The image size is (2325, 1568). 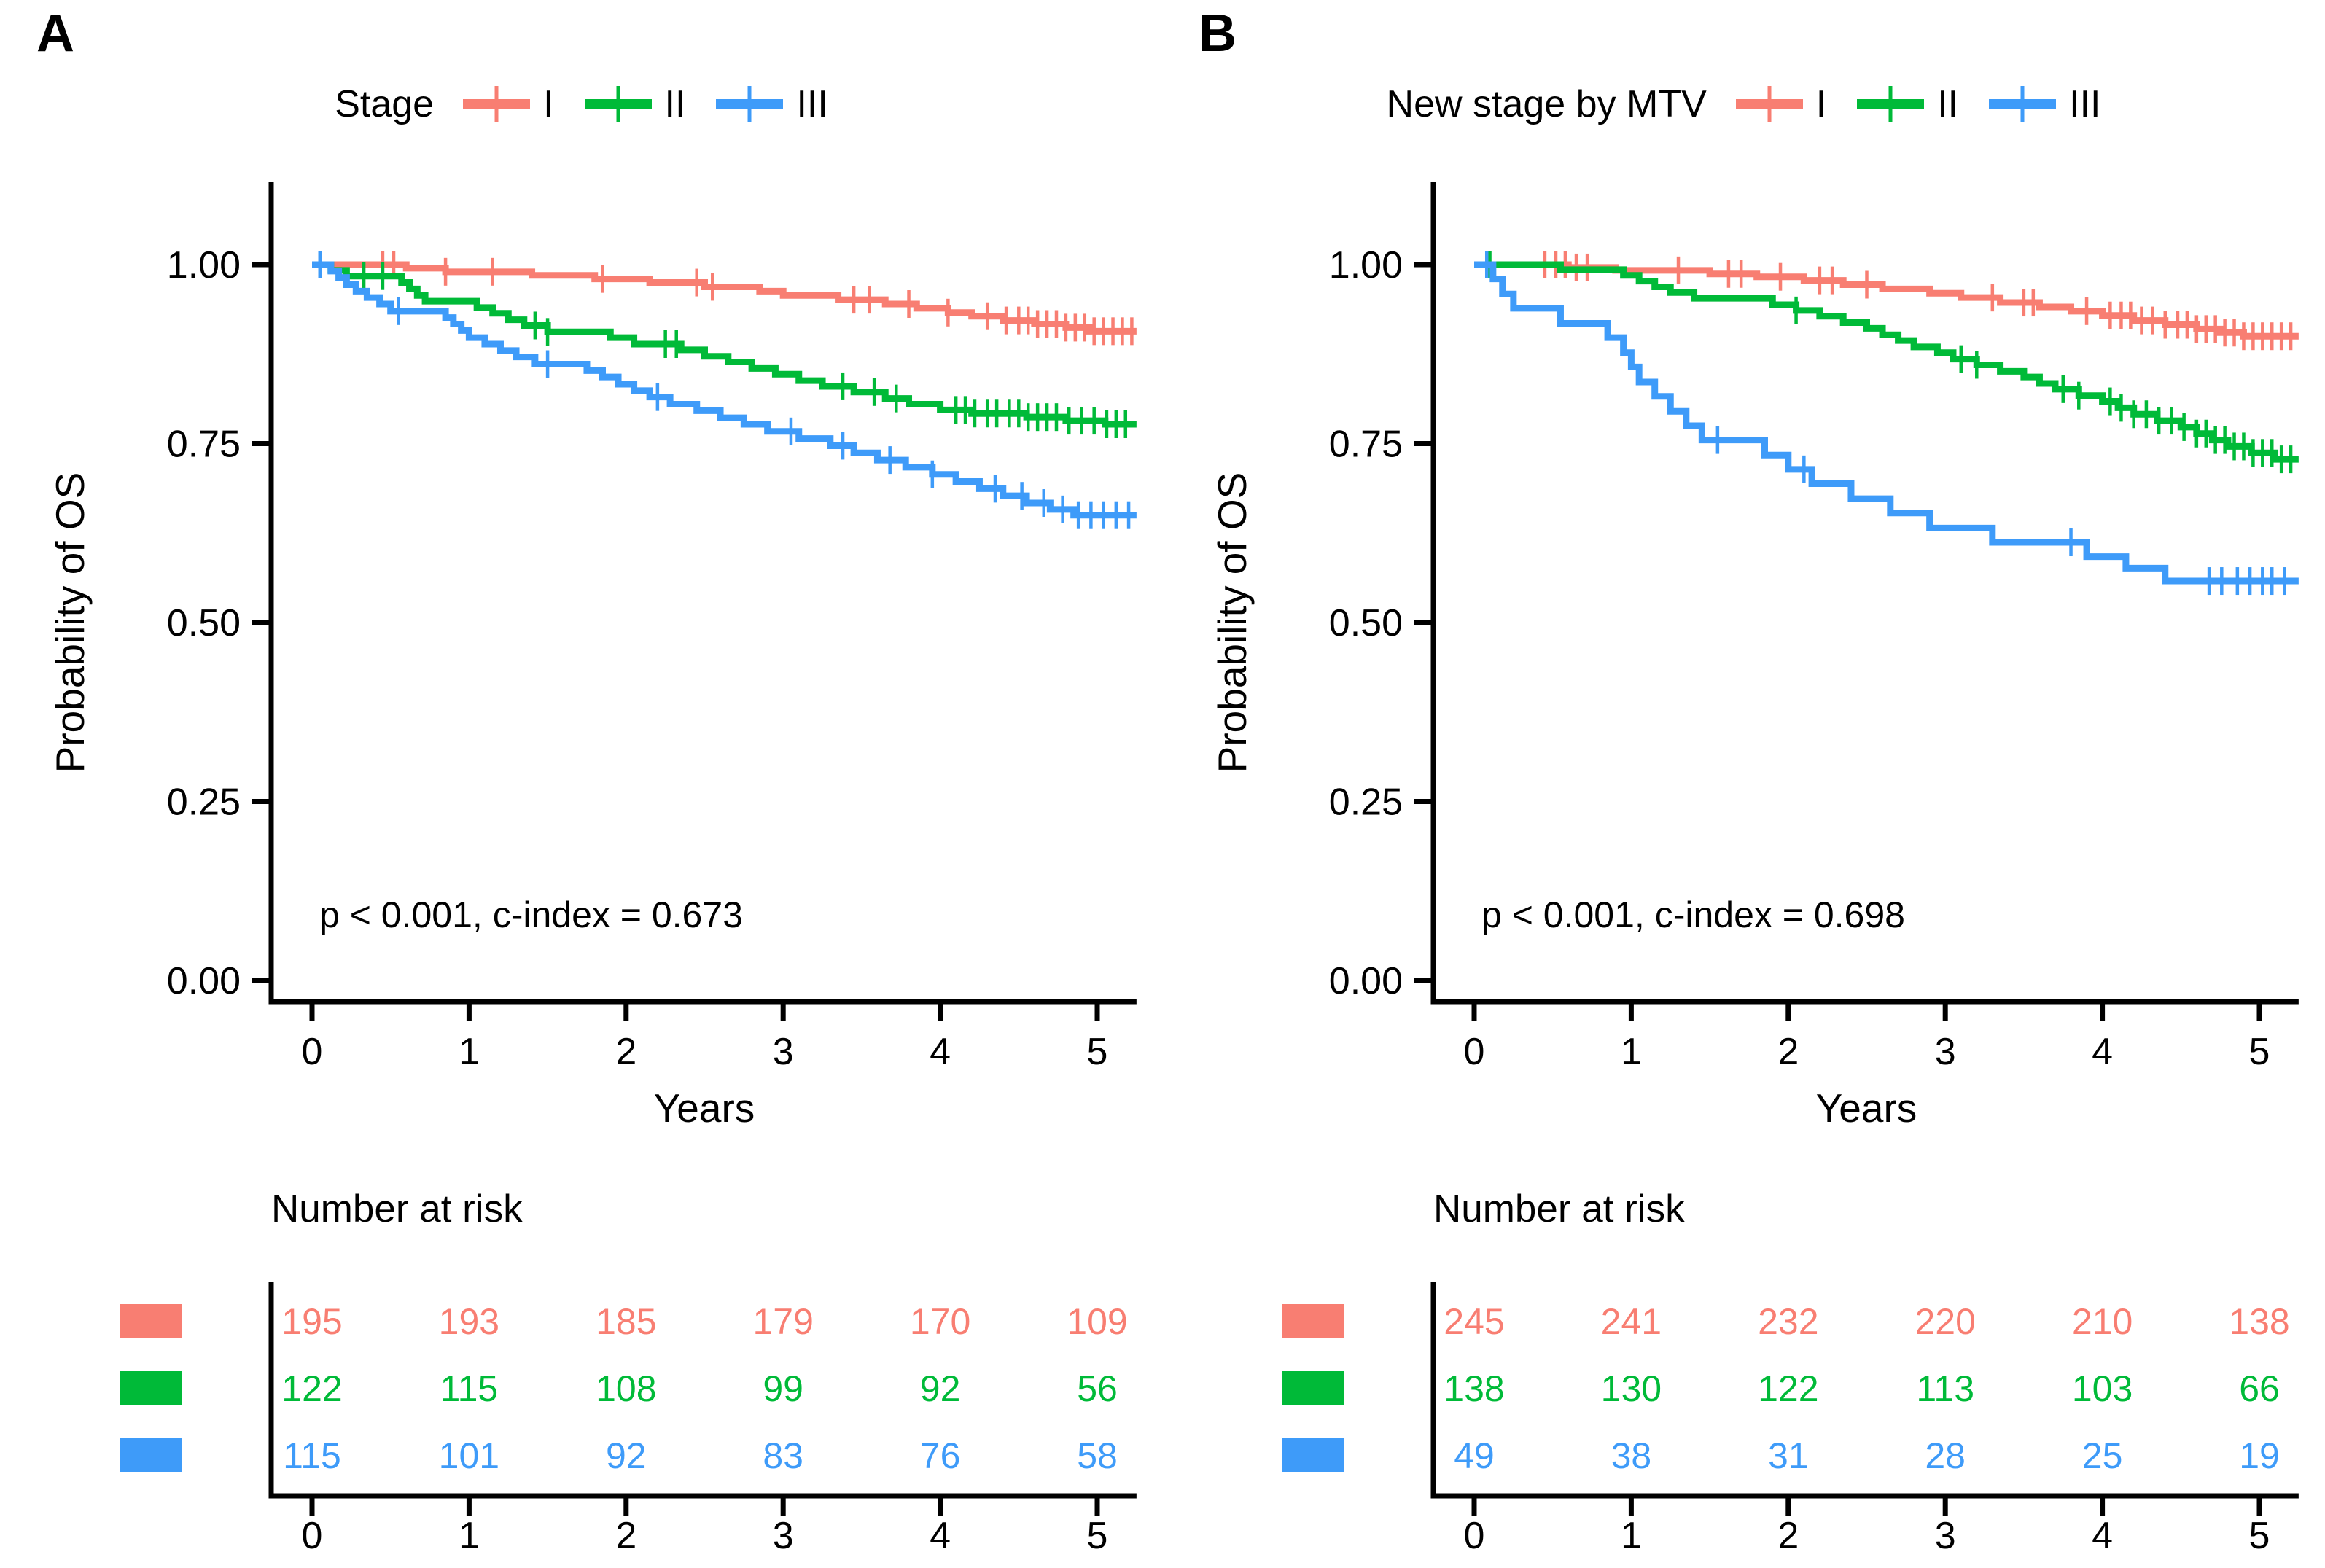 What do you see at coordinates (204, 981) in the screenshot?
I see `y-tick-label: 0.00` at bounding box center [204, 981].